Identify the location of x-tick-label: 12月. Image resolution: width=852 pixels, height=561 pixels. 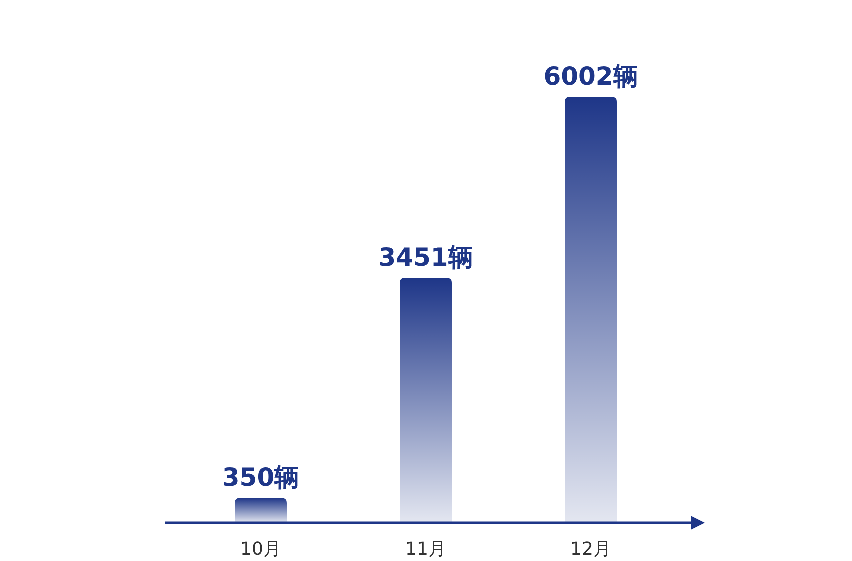
(591, 549).